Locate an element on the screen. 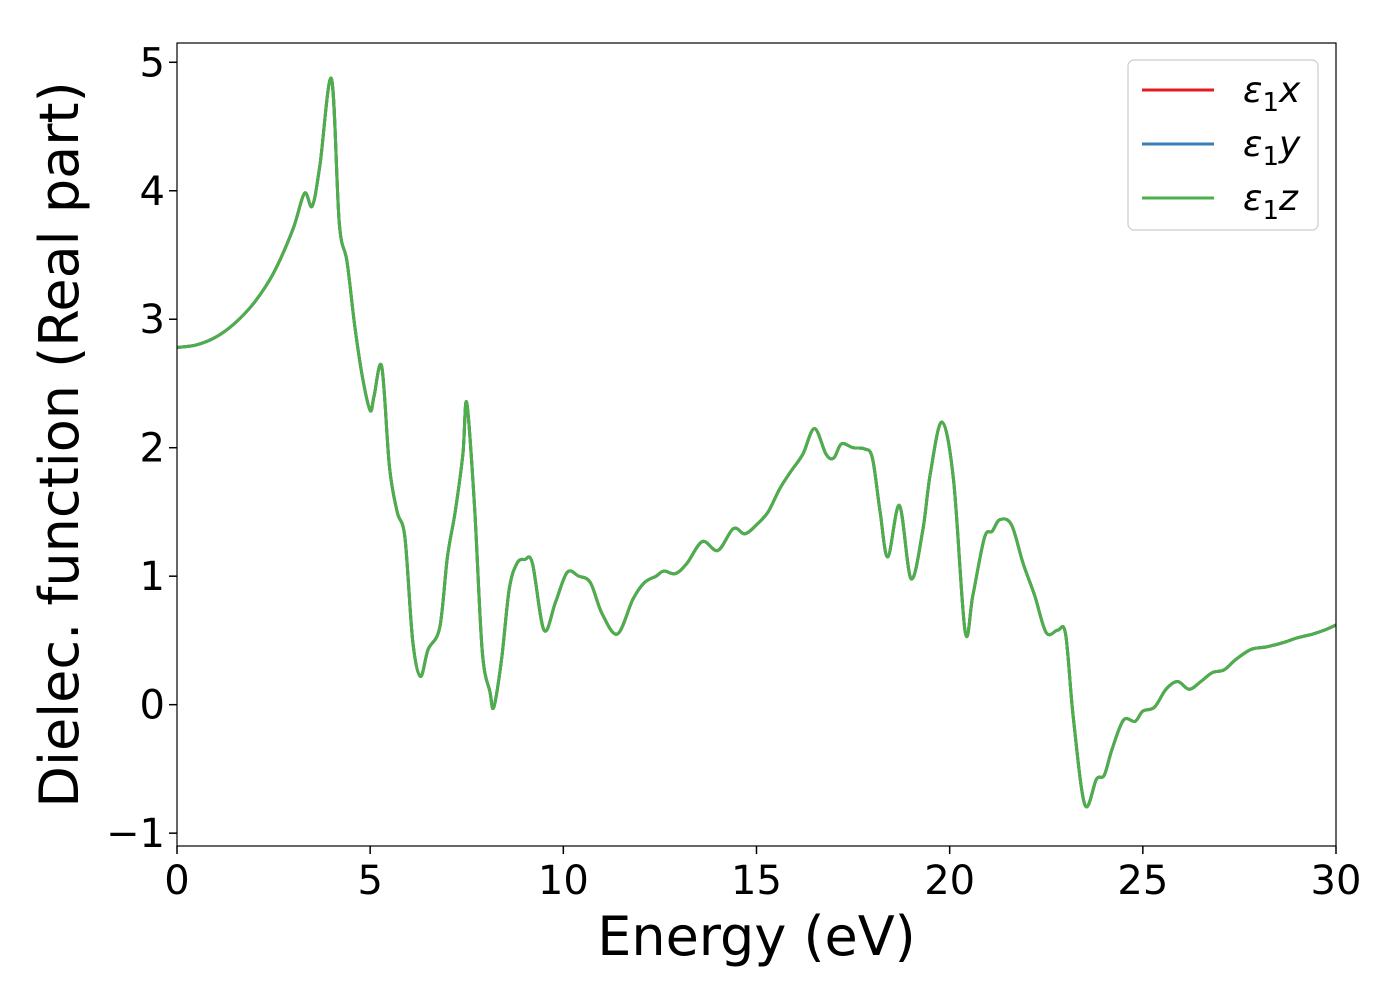 Image resolution: width=1400 pixels, height=1000 pixels. legend-label-y: ε1y is located at coordinates (1272, 148).